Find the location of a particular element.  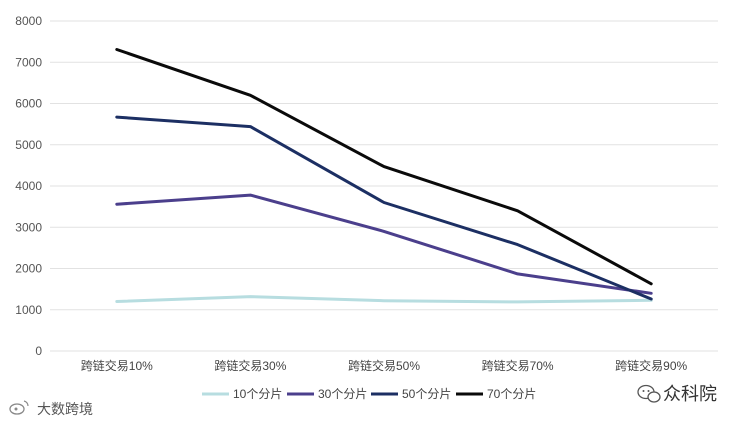

legend-label: 10个分片 is located at coordinates (257, 394).